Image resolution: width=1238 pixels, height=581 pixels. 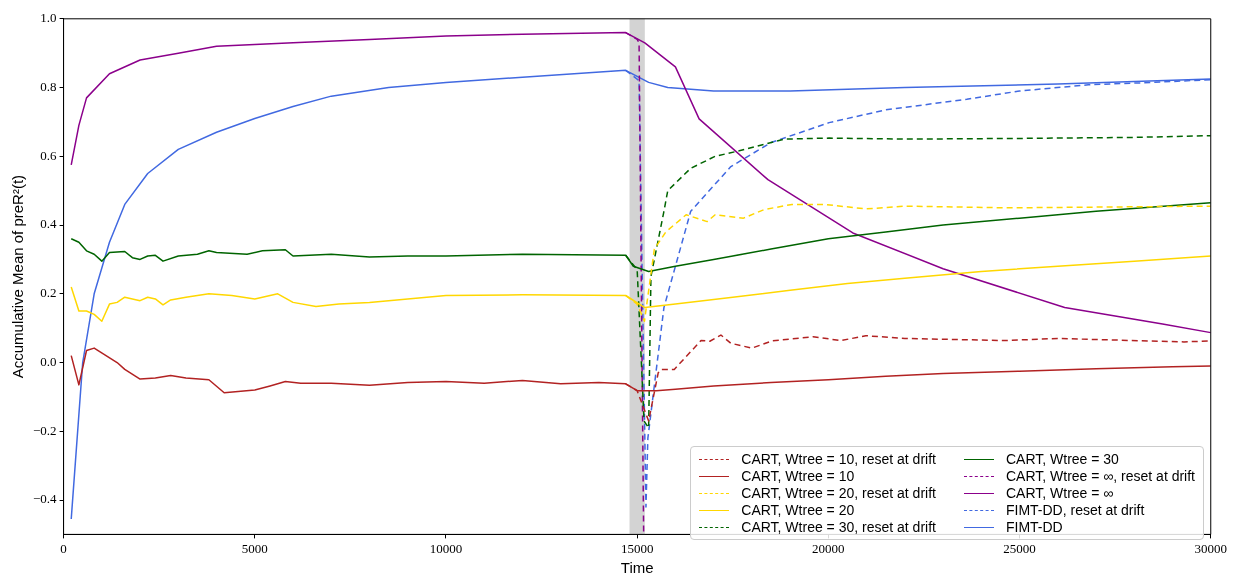 I want to click on x-tick-label: 20000, so click(x=828, y=548).